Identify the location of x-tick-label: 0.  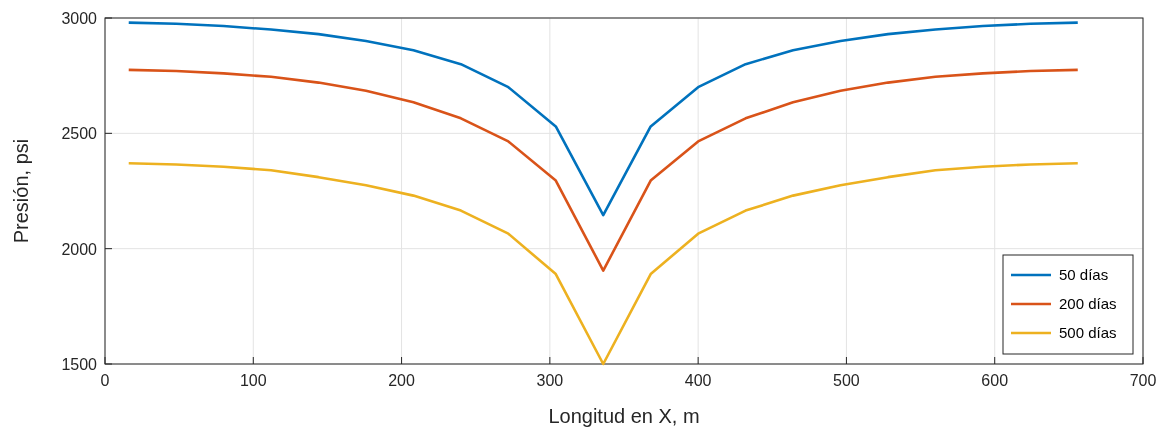
(105, 380).